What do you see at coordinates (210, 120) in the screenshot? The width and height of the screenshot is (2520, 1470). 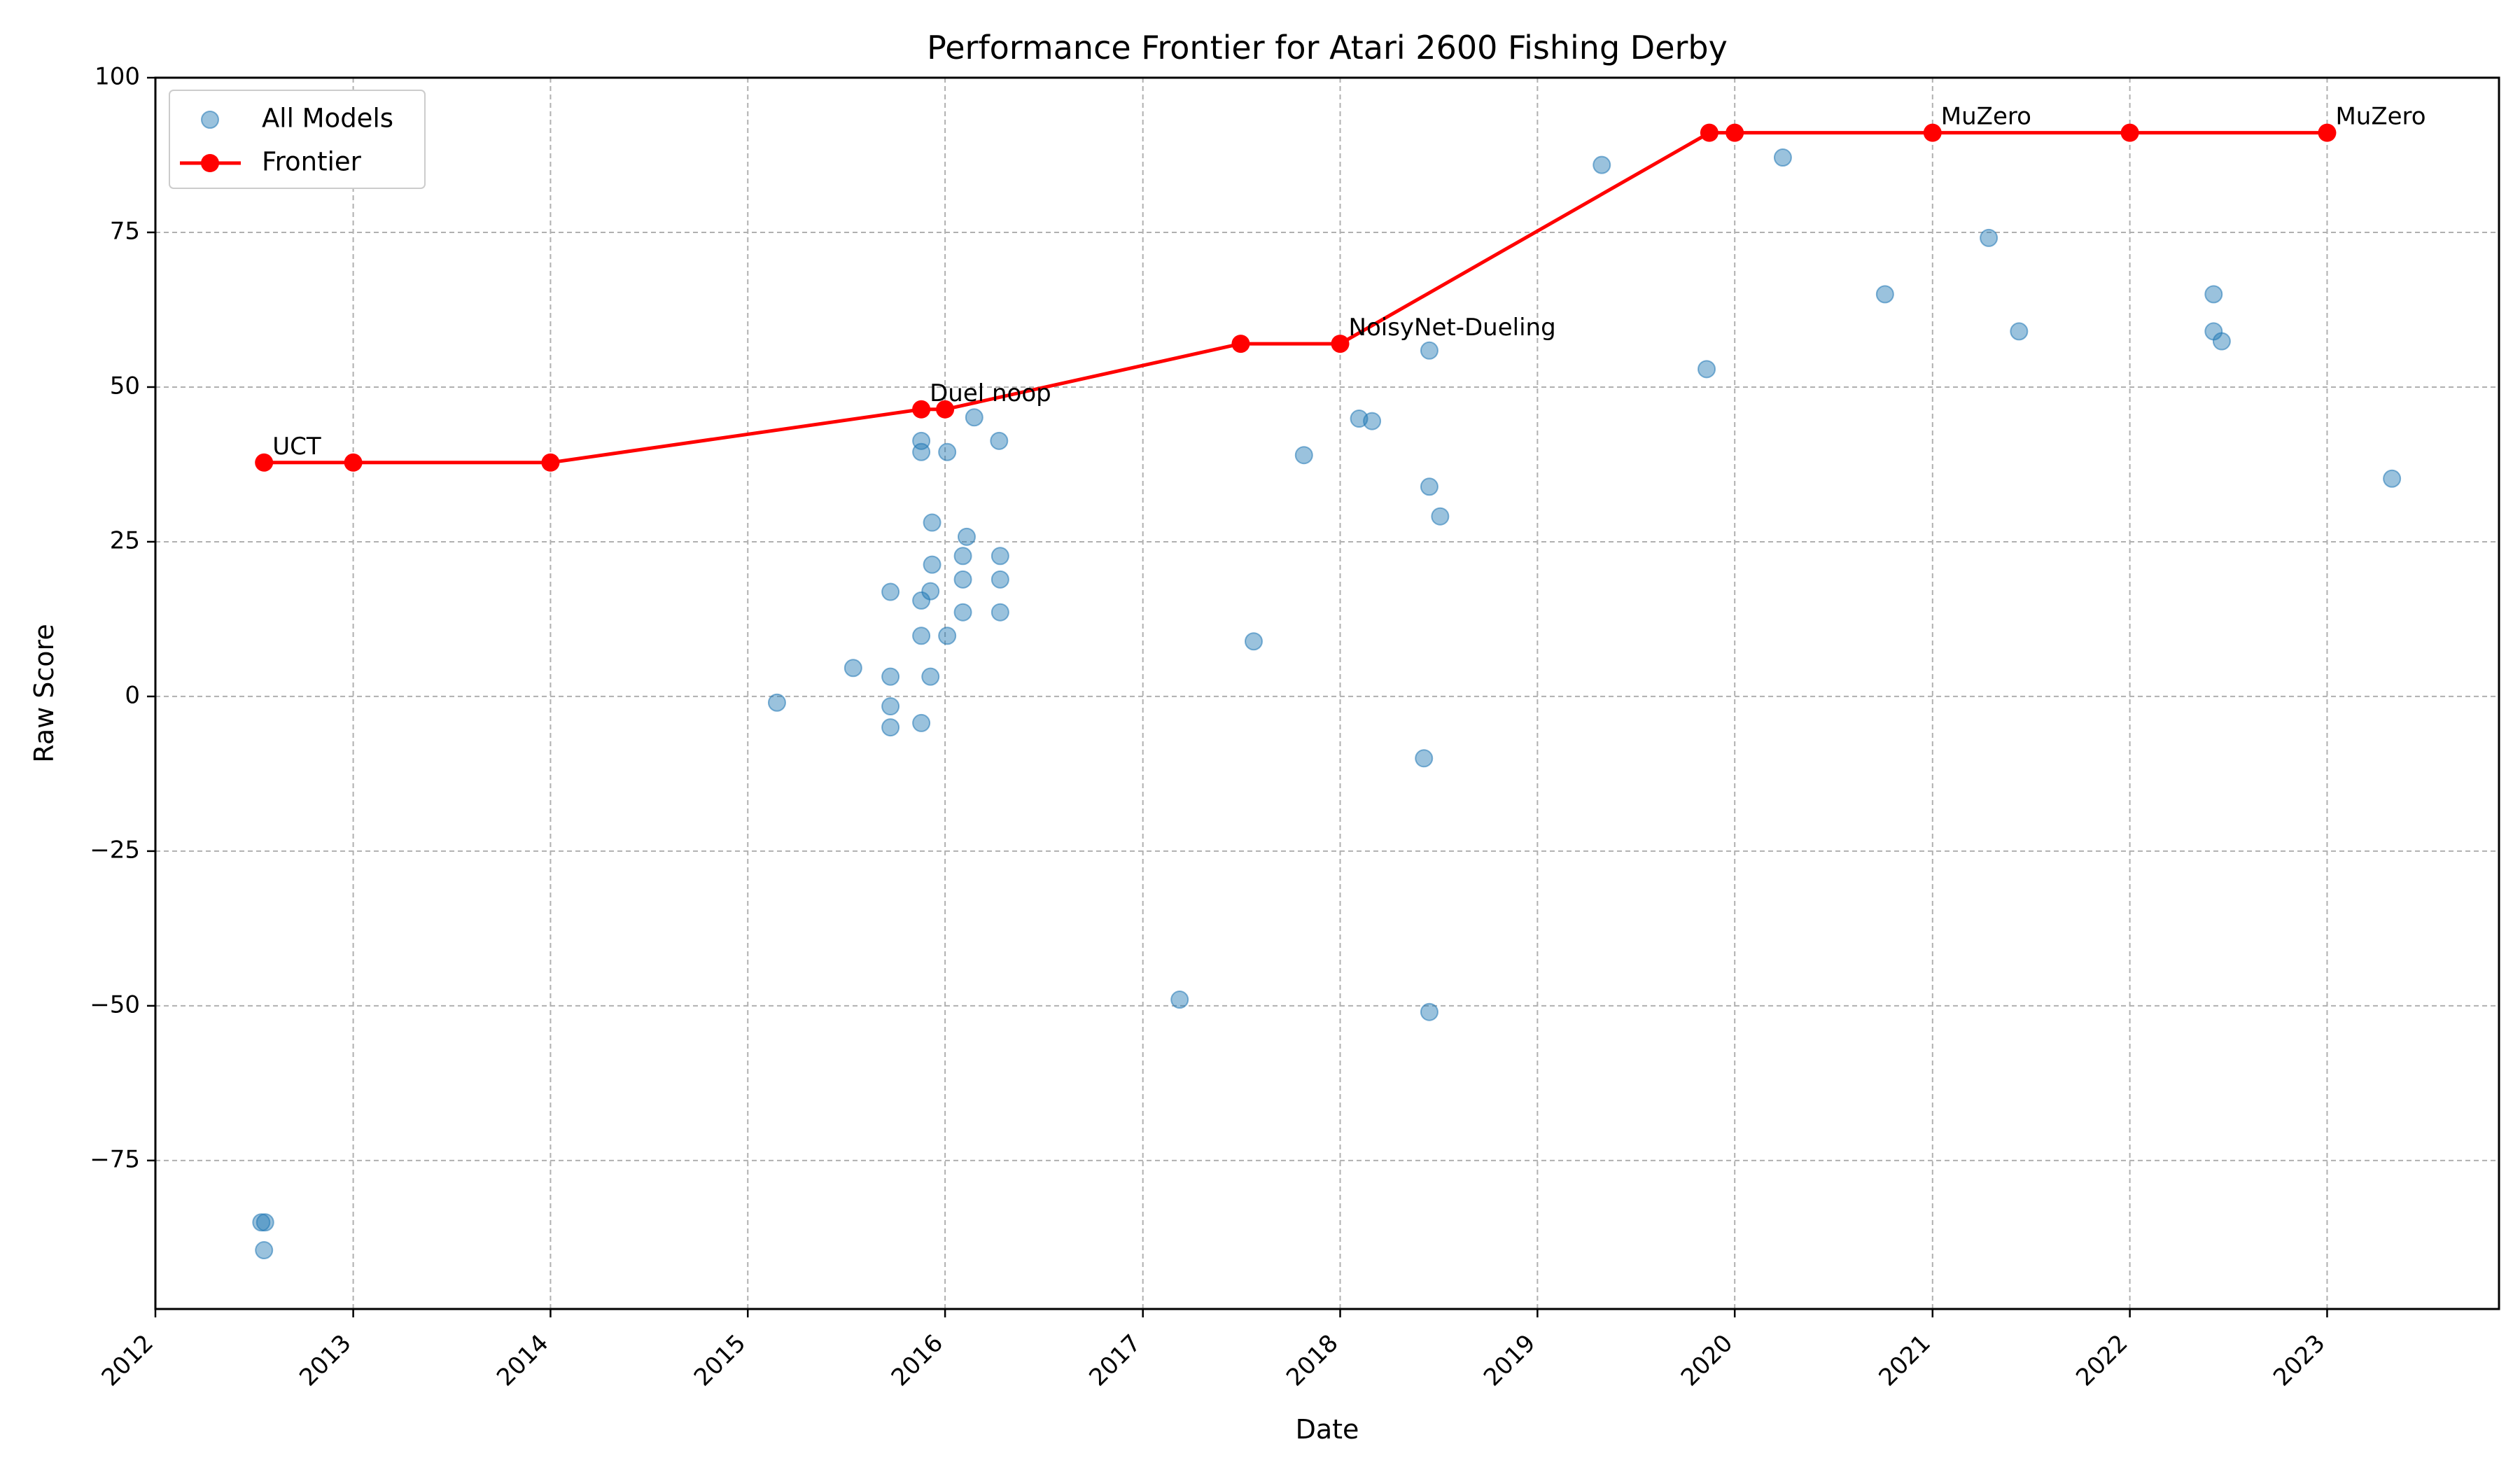 I see `legend-scatter-marker` at bounding box center [210, 120].